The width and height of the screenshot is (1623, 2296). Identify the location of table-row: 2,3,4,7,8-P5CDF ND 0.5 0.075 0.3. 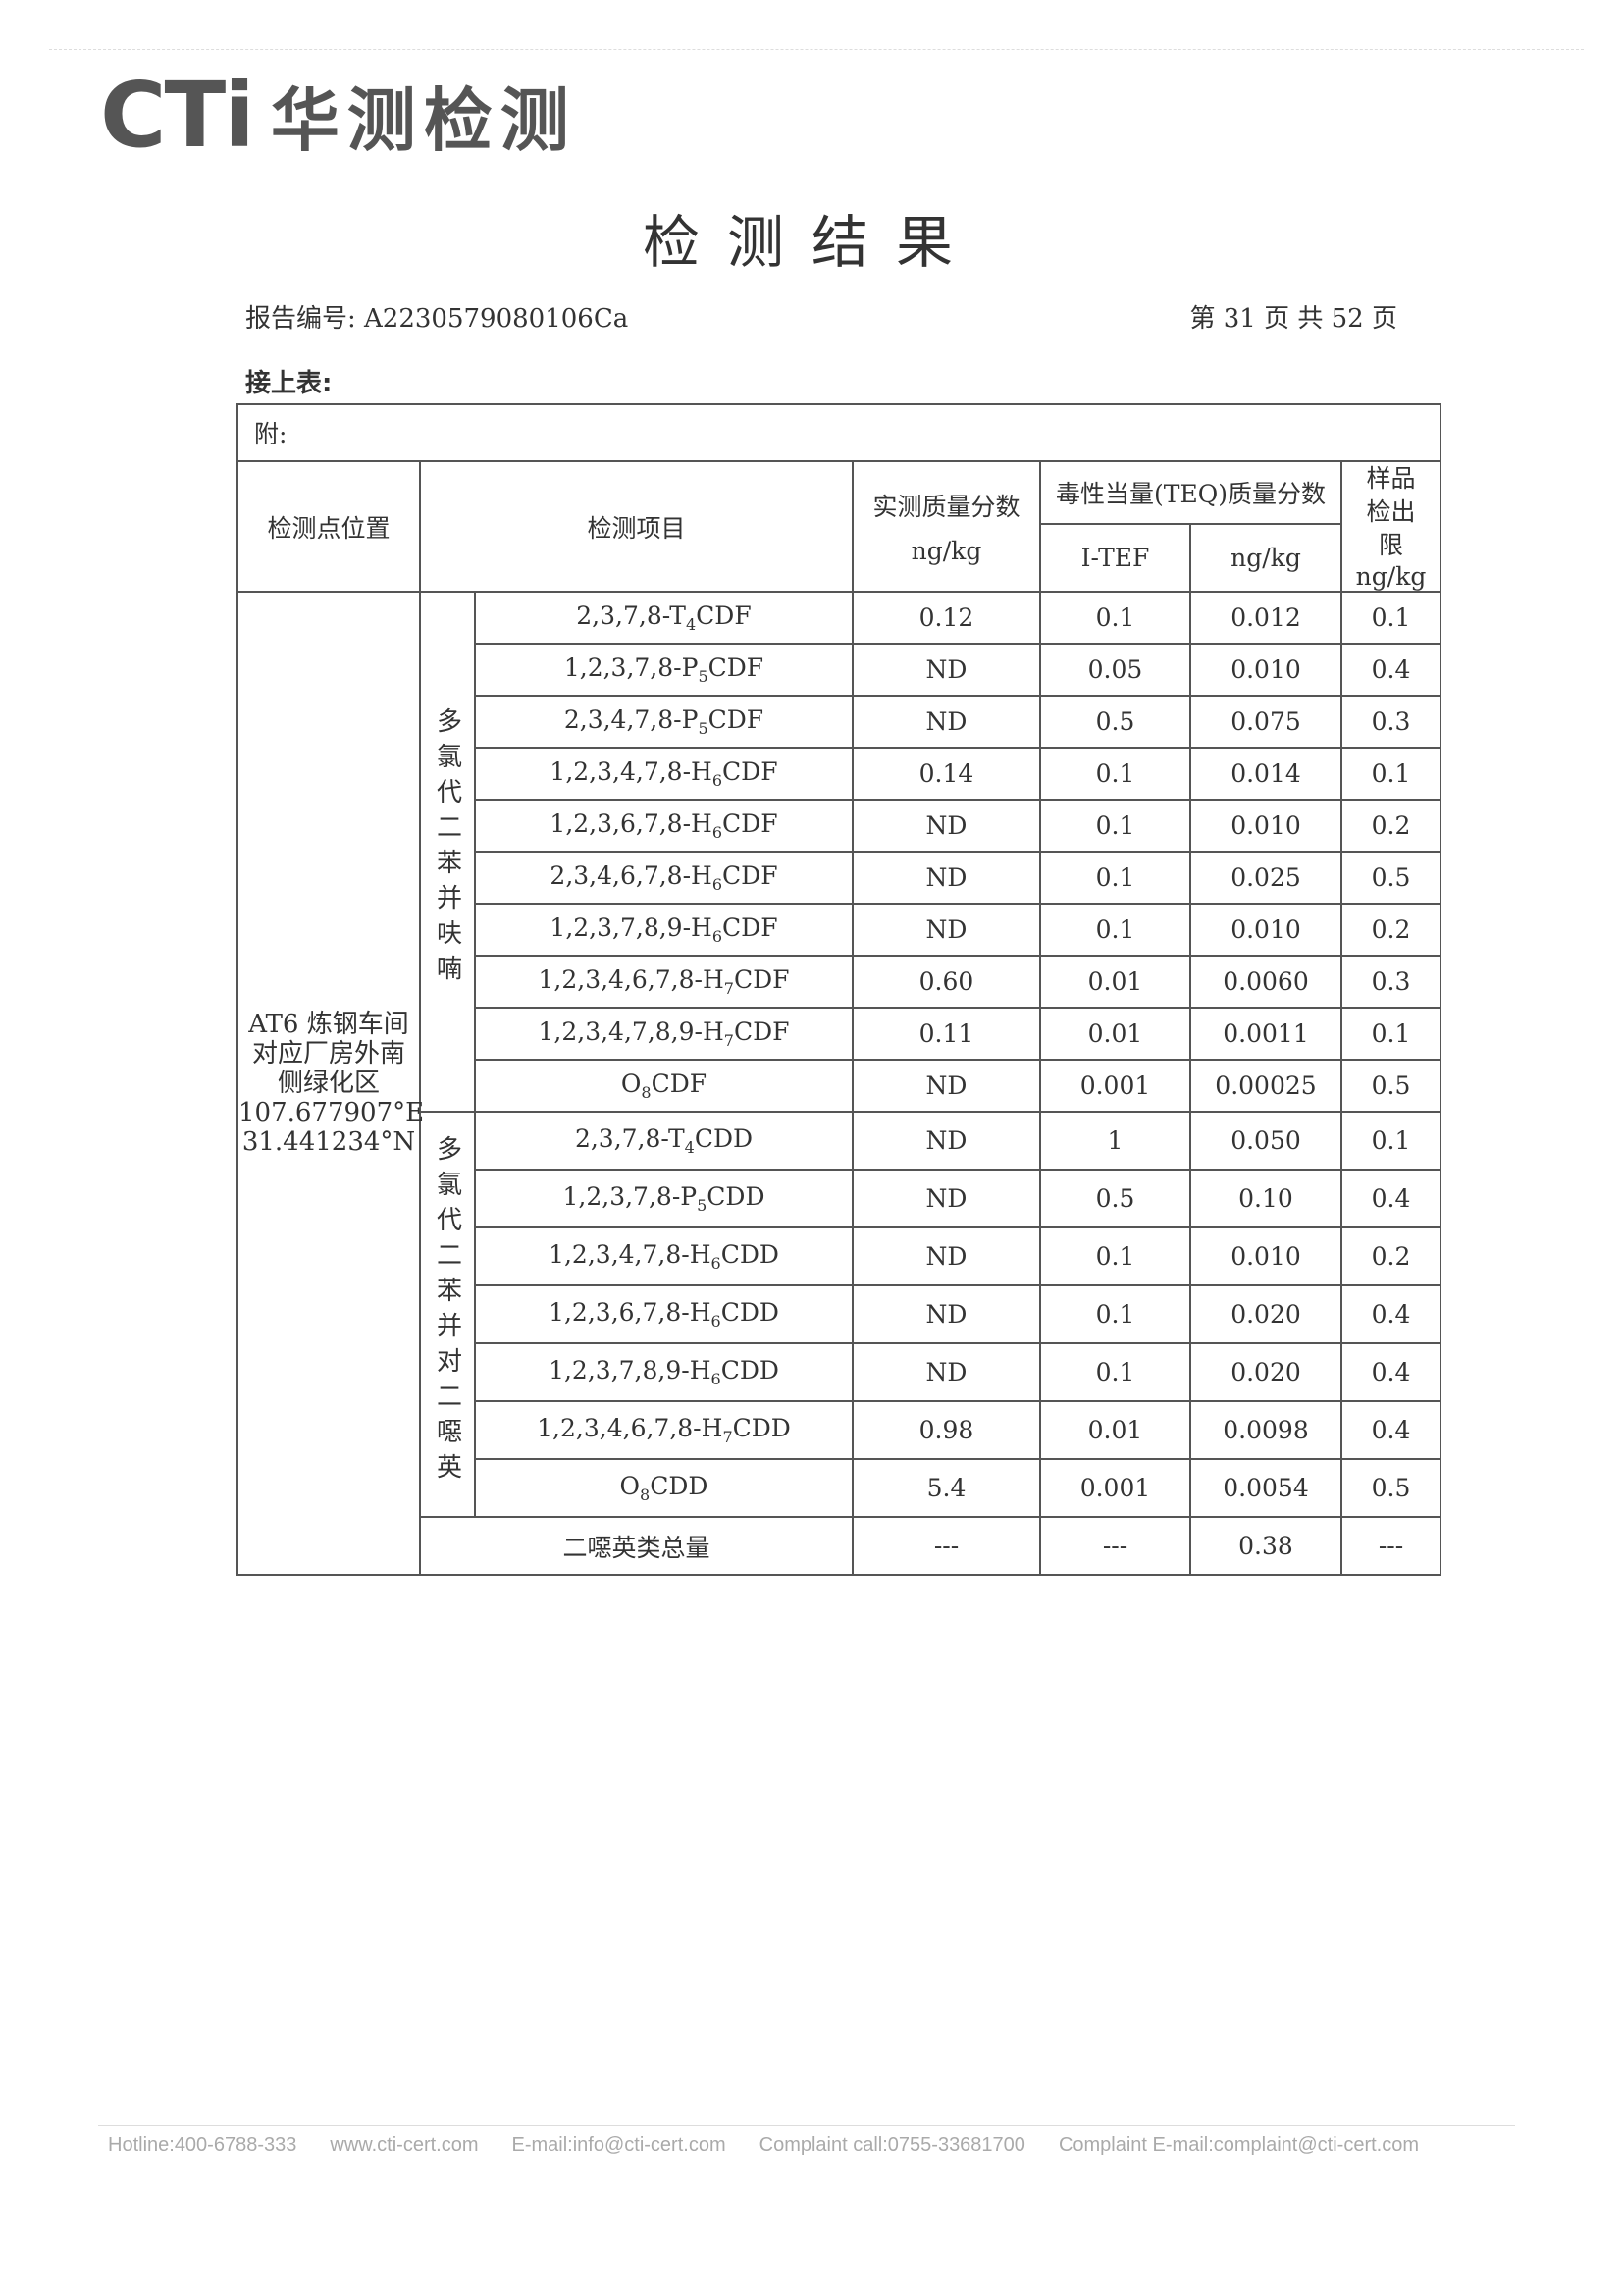
(839, 722).